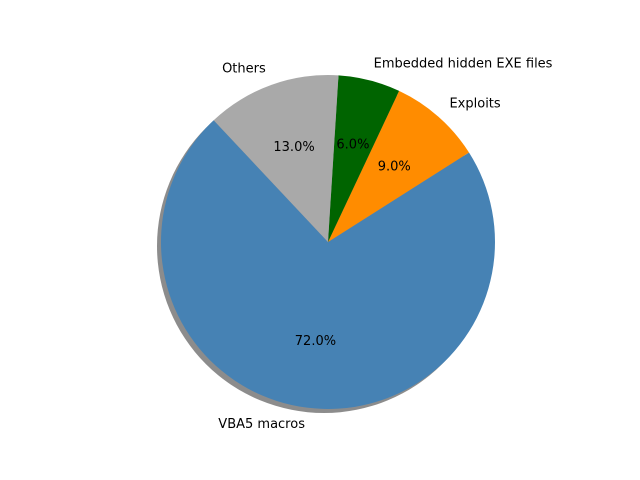 The image size is (640, 480). Describe the element at coordinates (364, 158) in the screenshot. I see `pie-slice-embedded-hidden-exe-files` at that location.